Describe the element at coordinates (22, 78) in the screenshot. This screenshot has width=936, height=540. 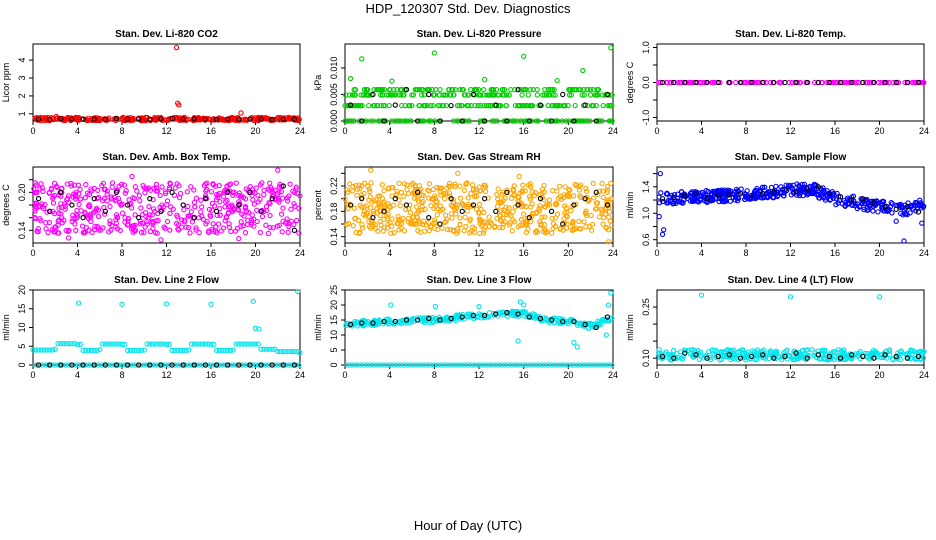
I see `y-tick-label: 3` at that location.